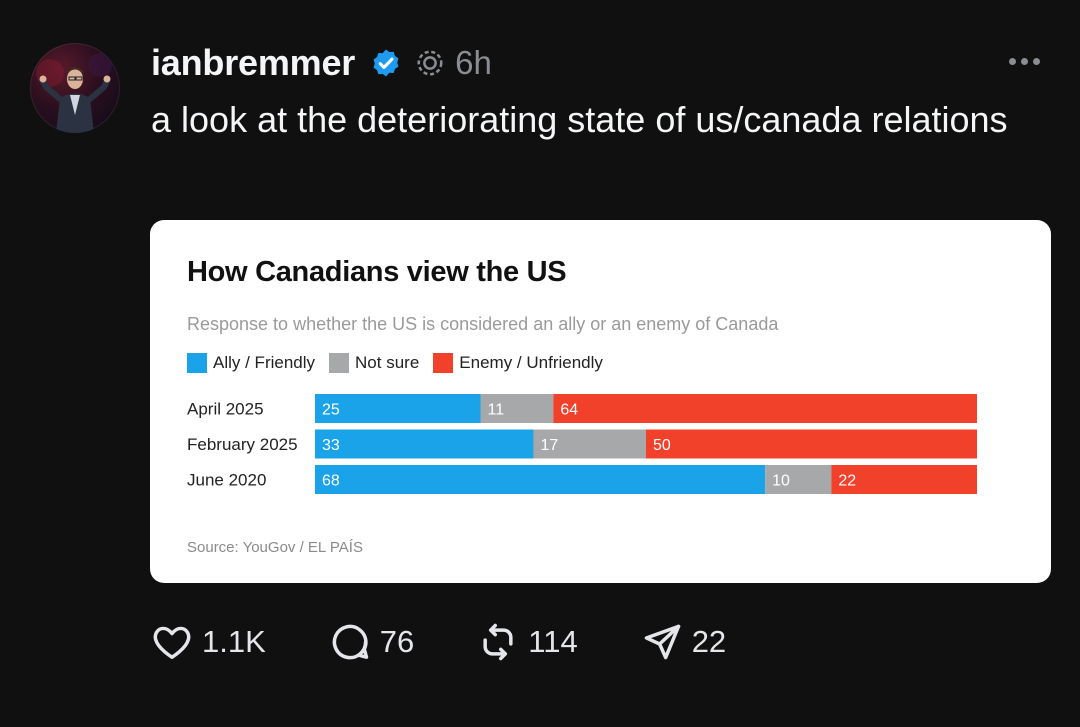 The height and width of the screenshot is (727, 1080). What do you see at coordinates (275, 547) in the screenshot?
I see `chart-source: Source: YouGov / EL PAÍS` at bounding box center [275, 547].